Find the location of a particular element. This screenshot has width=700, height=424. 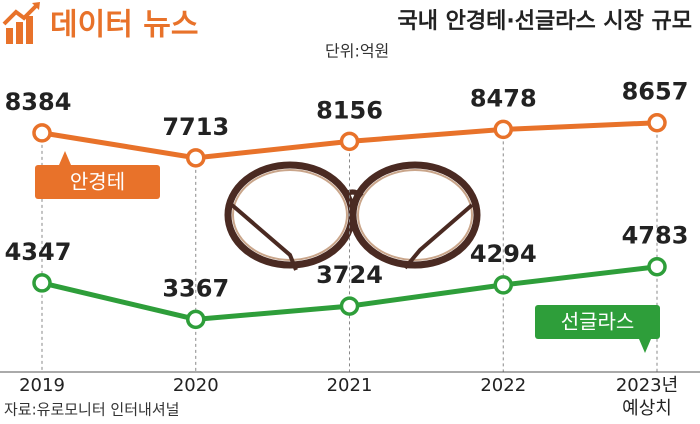

source: 자료:유로모니터 인터내셔널 is located at coordinates (91, 410).